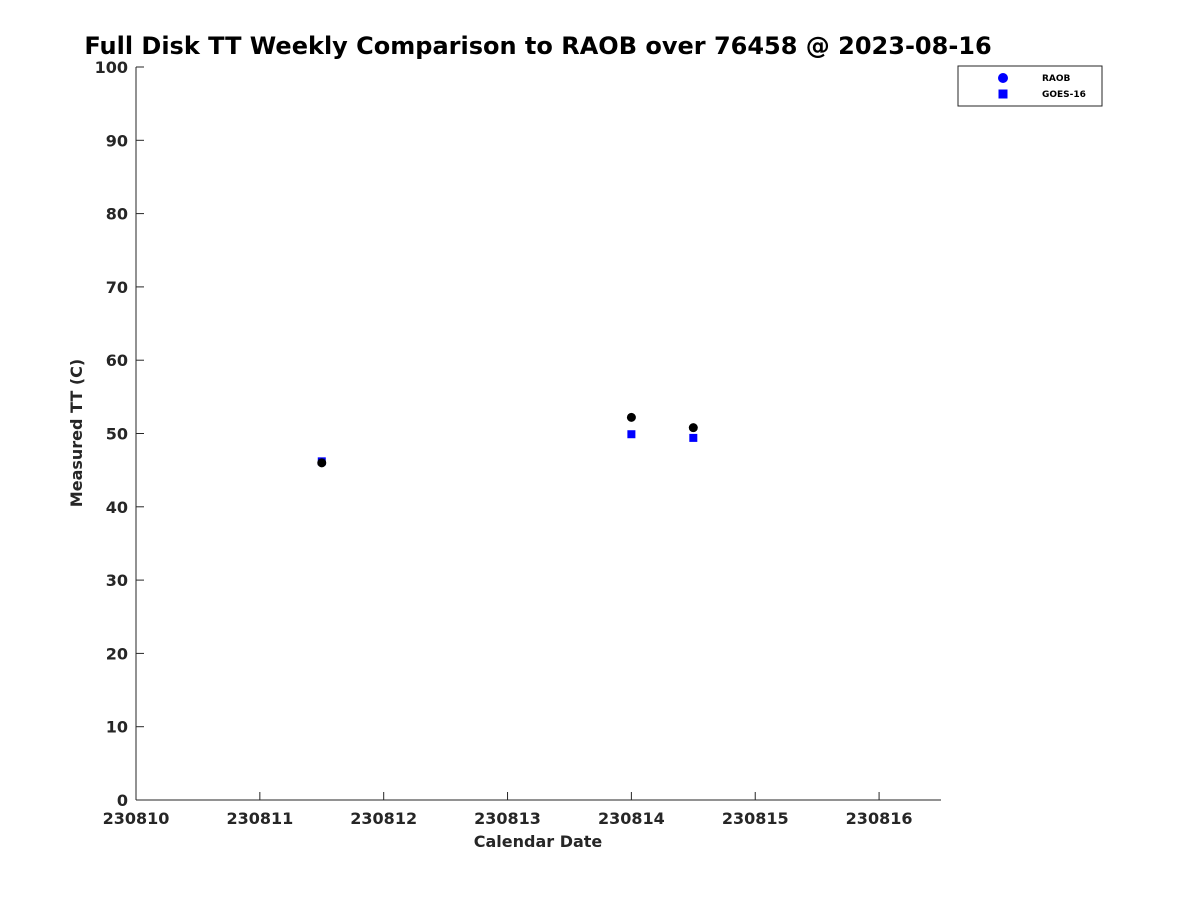 The height and width of the screenshot is (900, 1200). I want to click on legend-goes16-marker, so click(1003, 94).